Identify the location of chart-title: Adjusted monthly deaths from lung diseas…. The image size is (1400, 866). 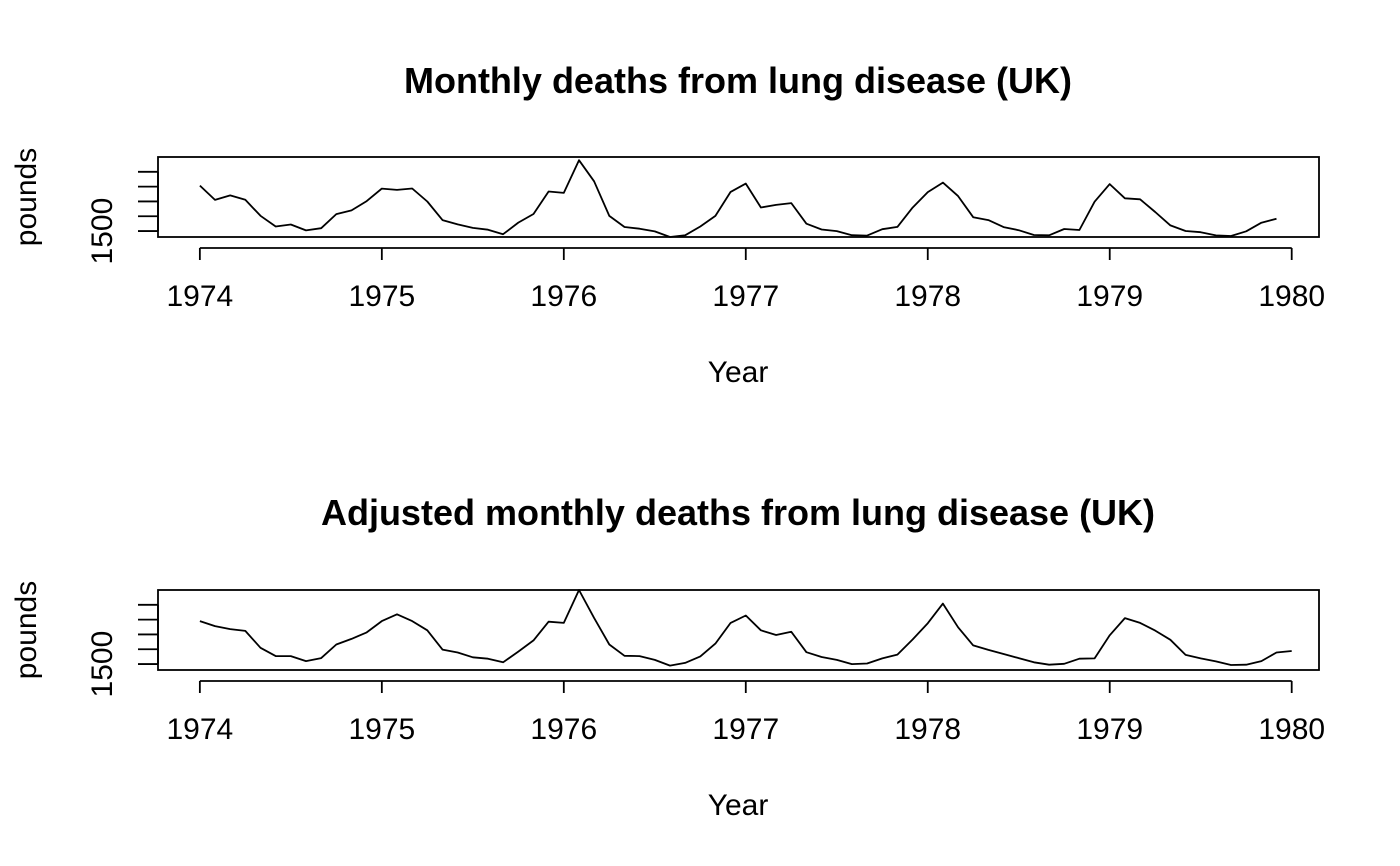
(738, 512).